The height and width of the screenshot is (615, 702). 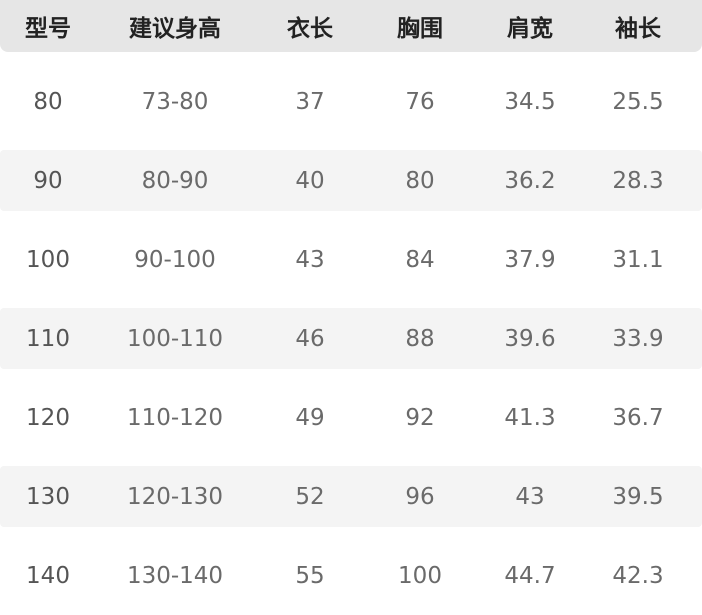 What do you see at coordinates (48, 575) in the screenshot?
I see `cell-size: 140` at bounding box center [48, 575].